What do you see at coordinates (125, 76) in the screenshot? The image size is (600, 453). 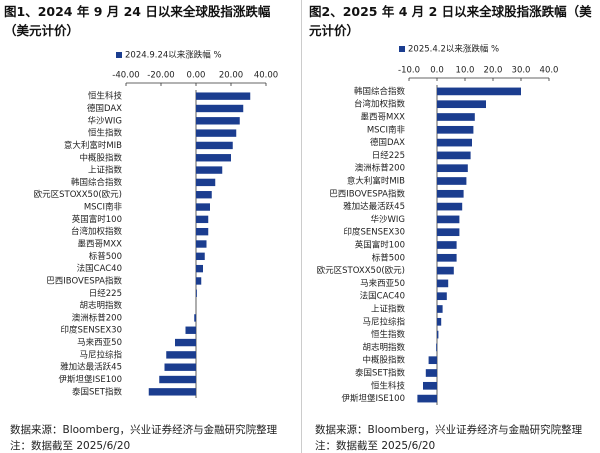 I see `x-tick-label: -40.00` at bounding box center [125, 76].